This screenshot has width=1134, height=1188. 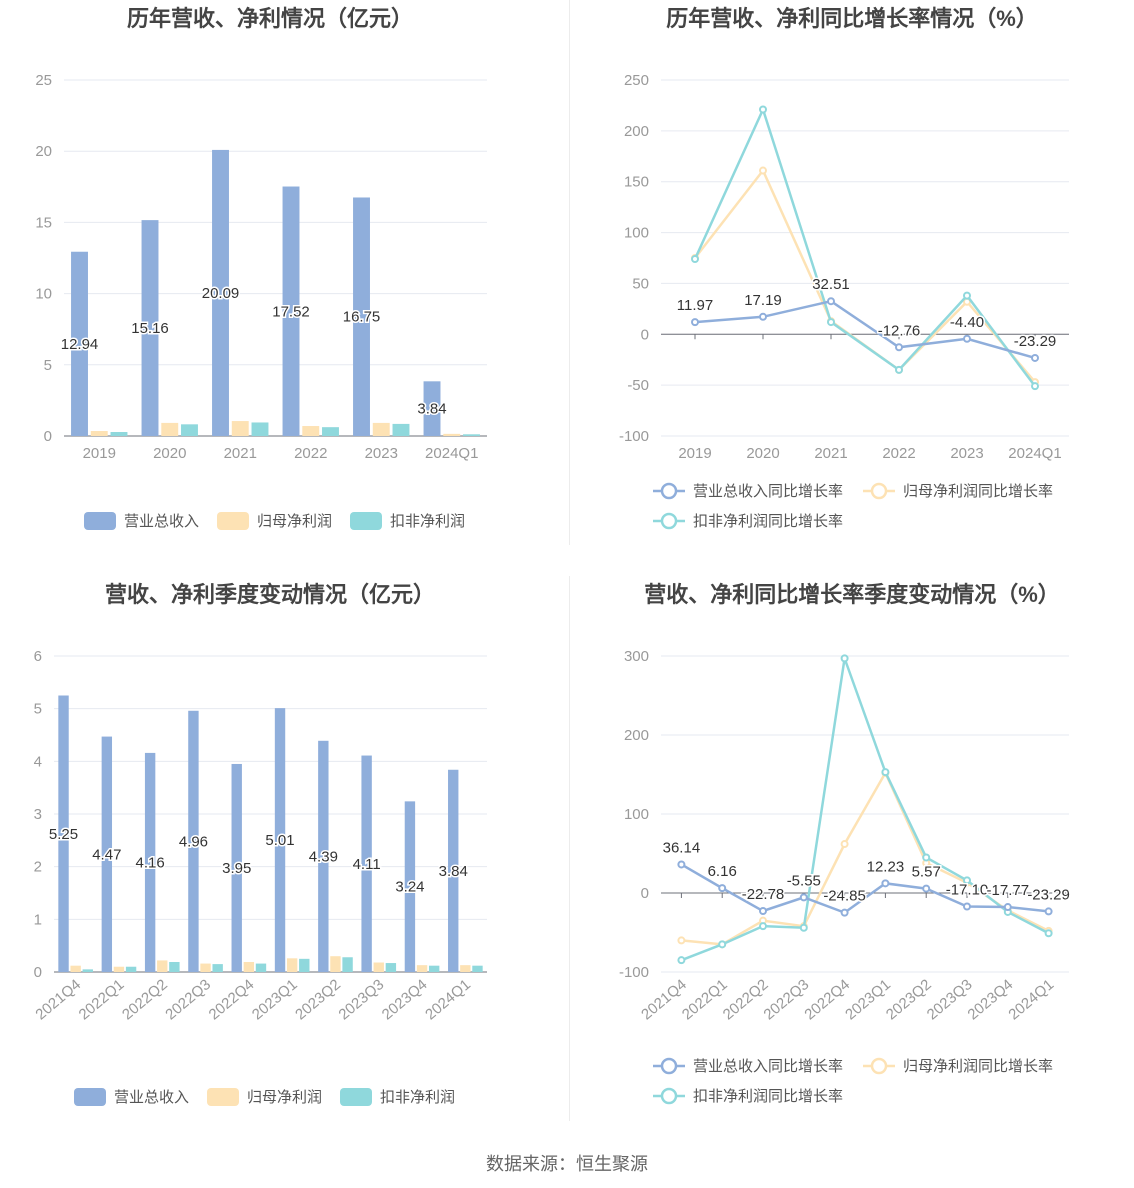 I want to click on series-line-net-profit, so click(x=865, y=858).